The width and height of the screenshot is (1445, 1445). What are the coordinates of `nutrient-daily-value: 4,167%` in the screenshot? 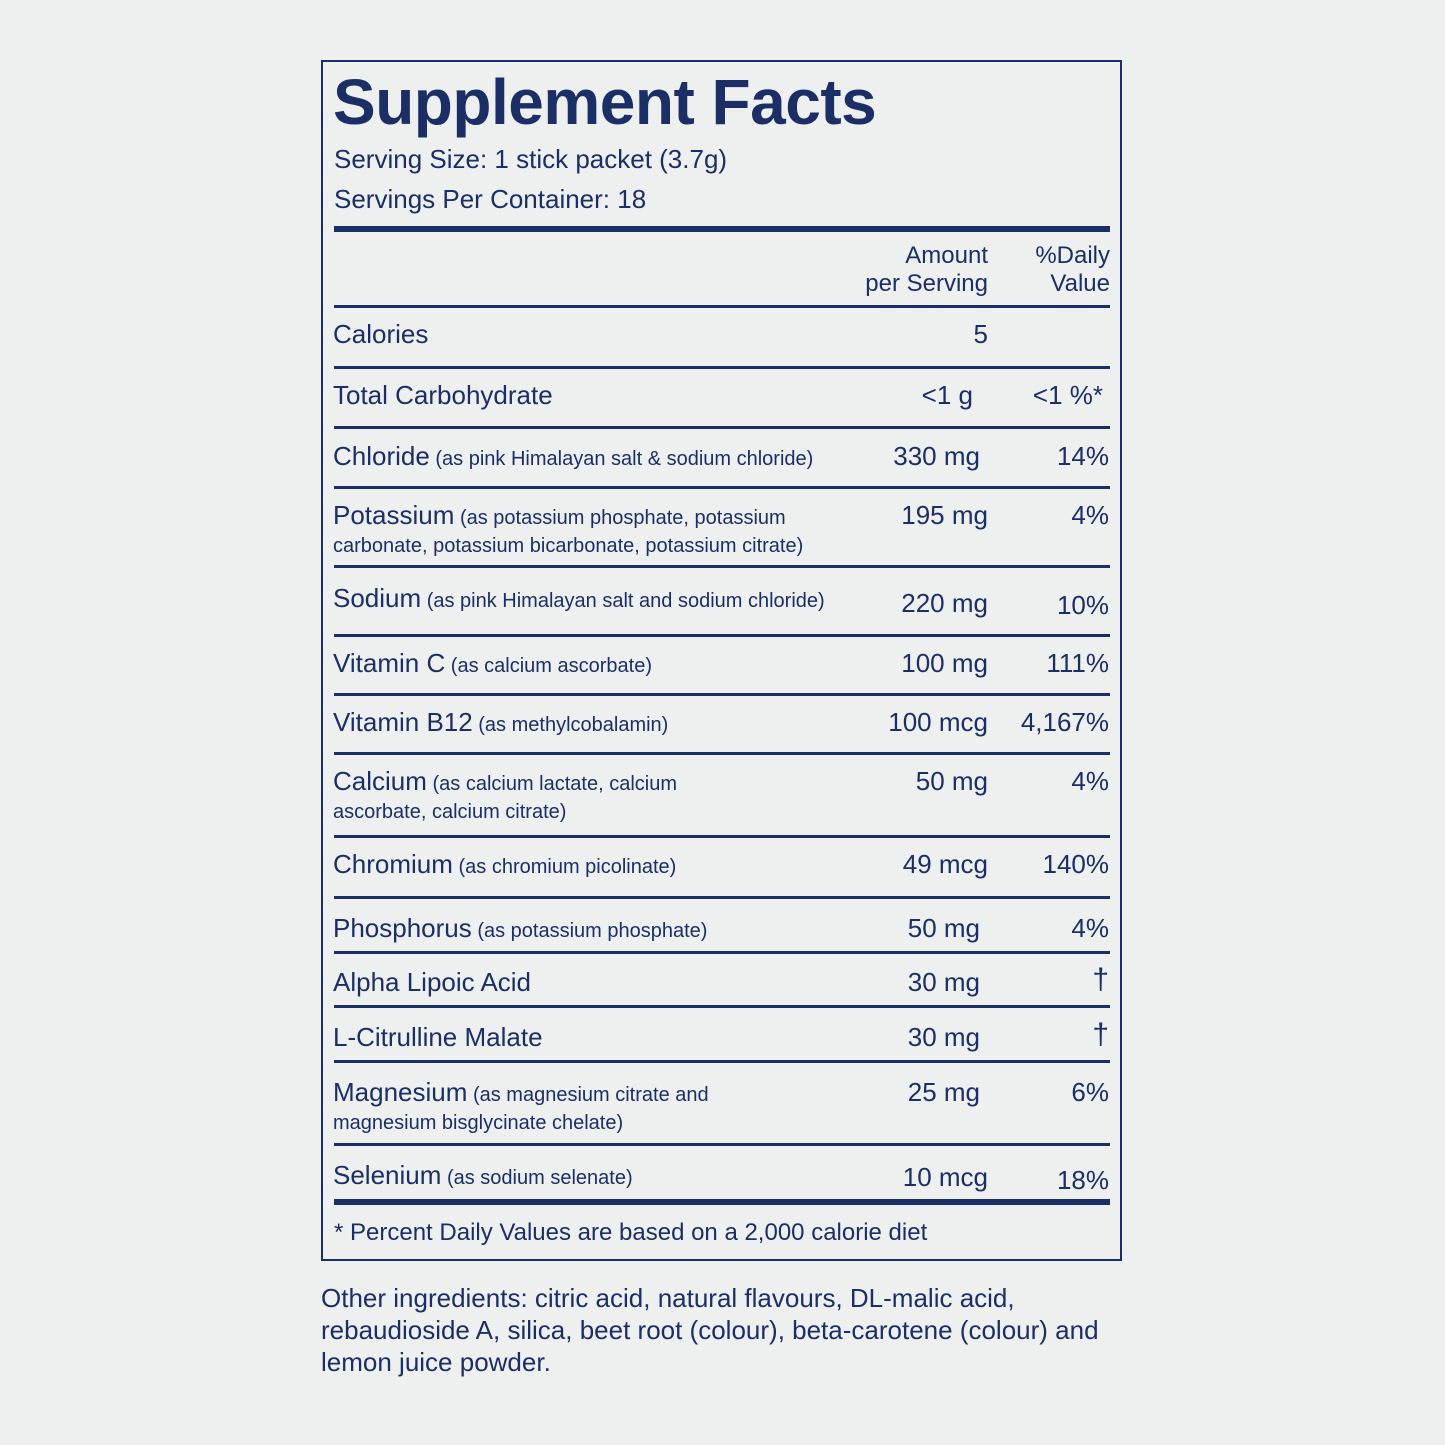 It's located at (1064, 722).